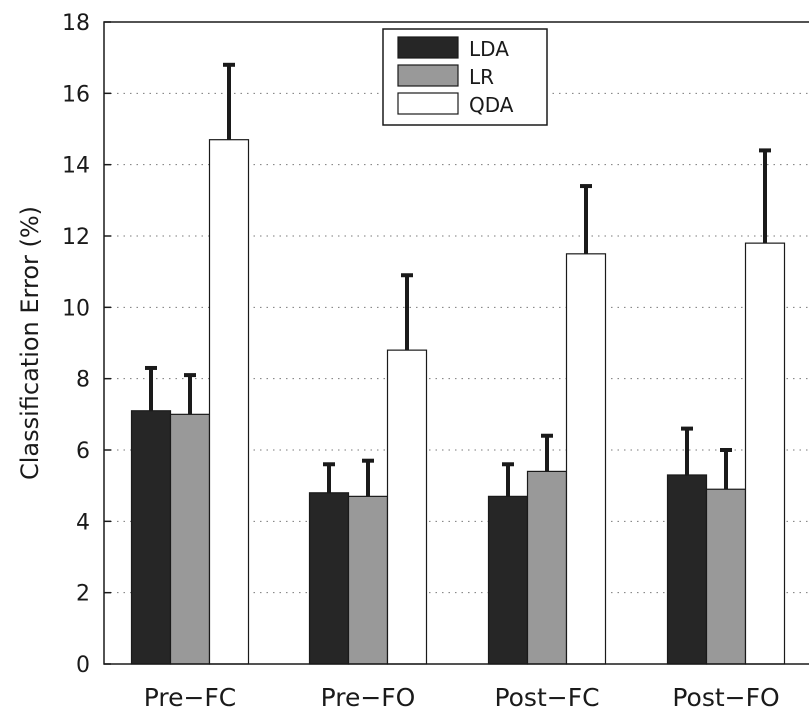  Describe the element at coordinates (76, 23) in the screenshot. I see `y-tick-label: 18` at that location.